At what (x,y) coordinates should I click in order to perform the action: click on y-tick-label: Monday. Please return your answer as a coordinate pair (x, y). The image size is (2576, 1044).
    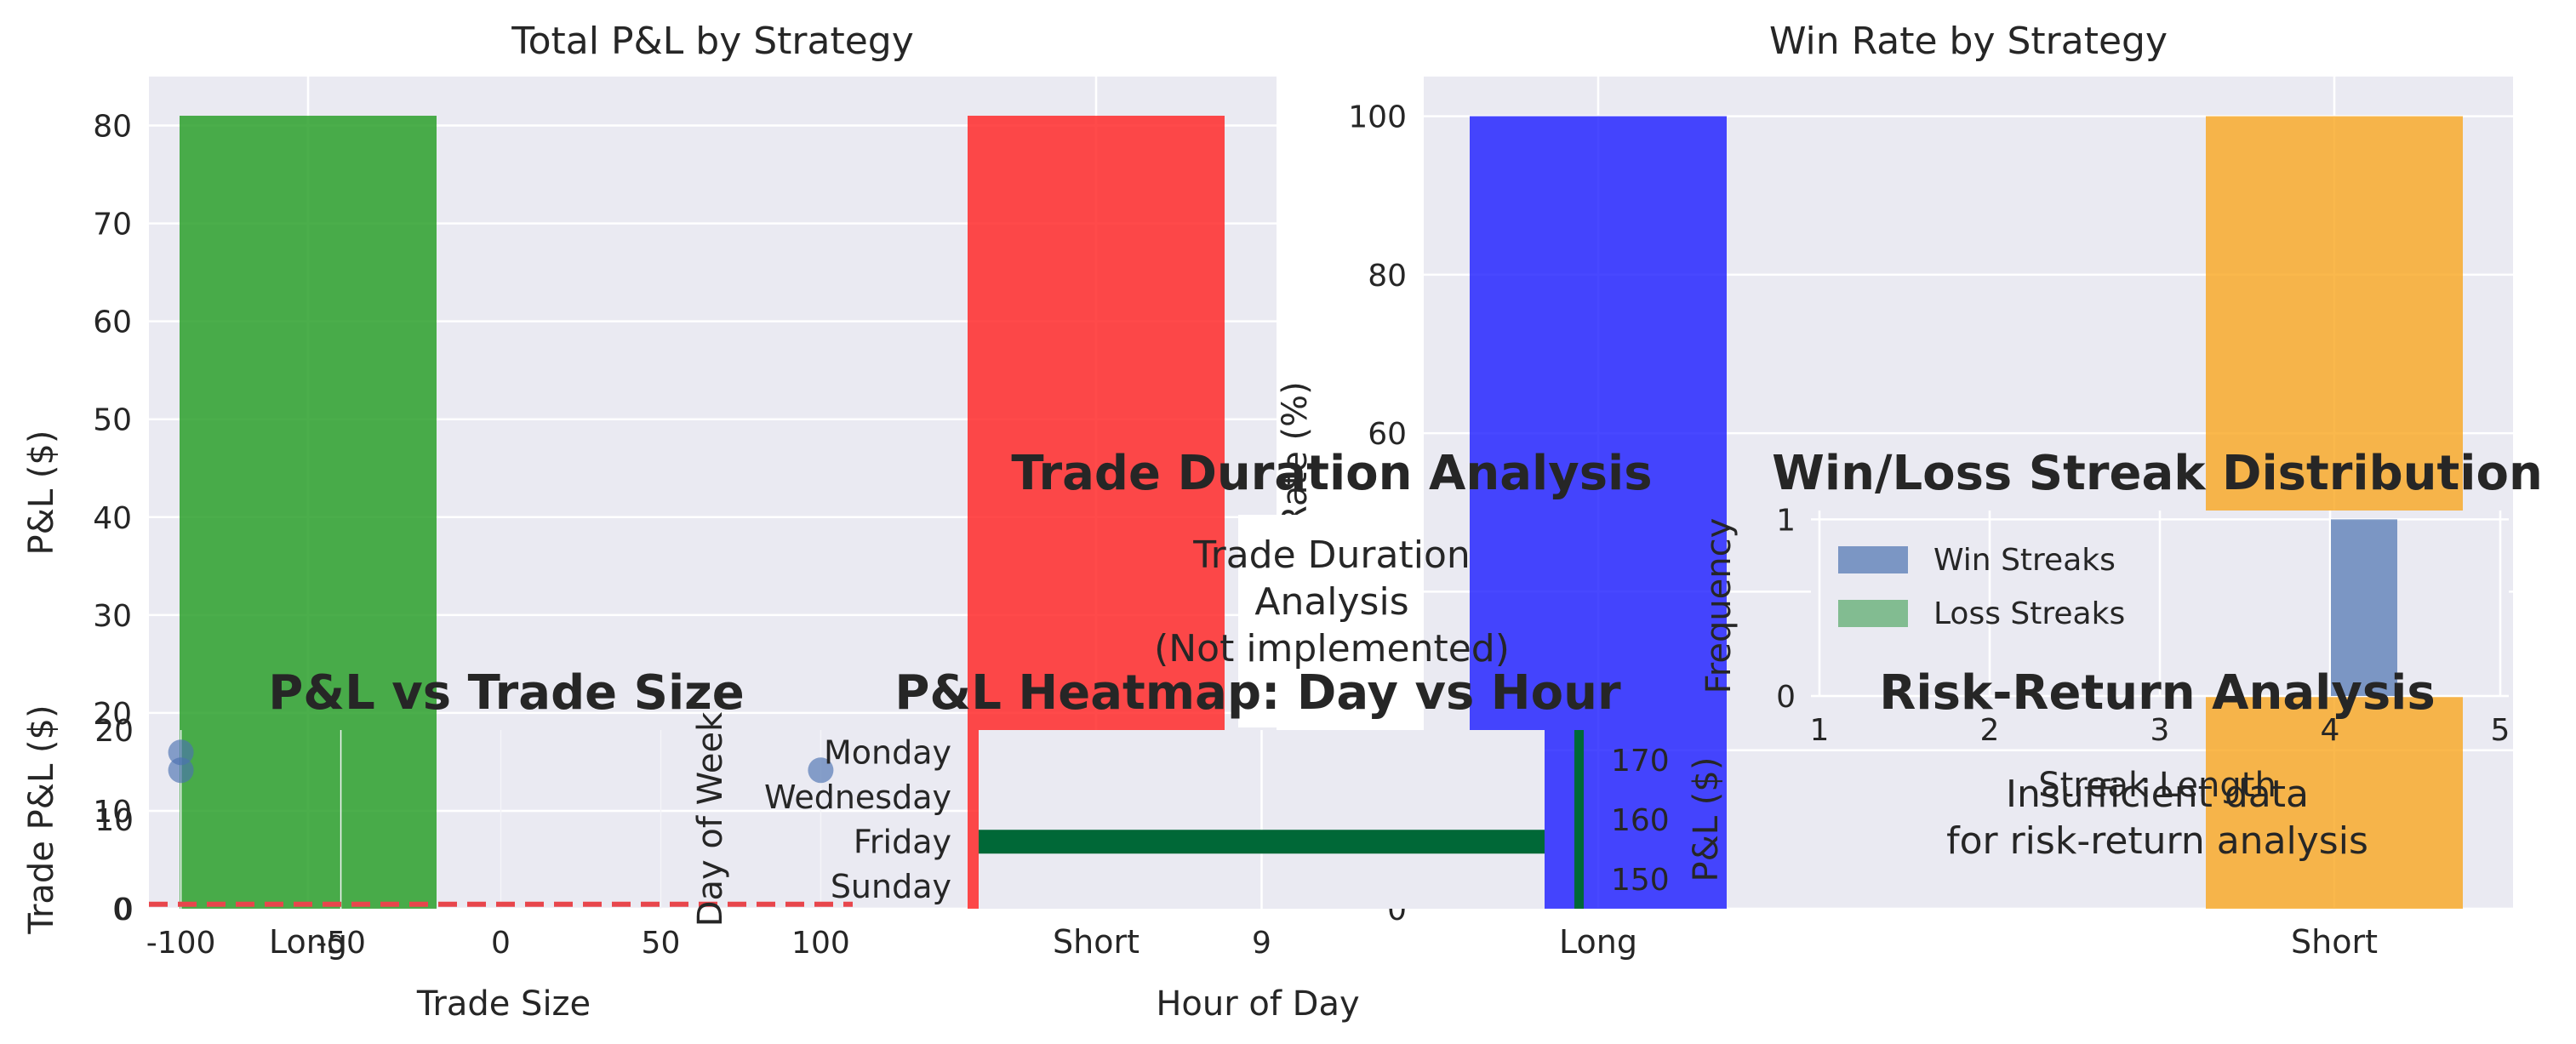
    Looking at the image, I should click on (887, 752).